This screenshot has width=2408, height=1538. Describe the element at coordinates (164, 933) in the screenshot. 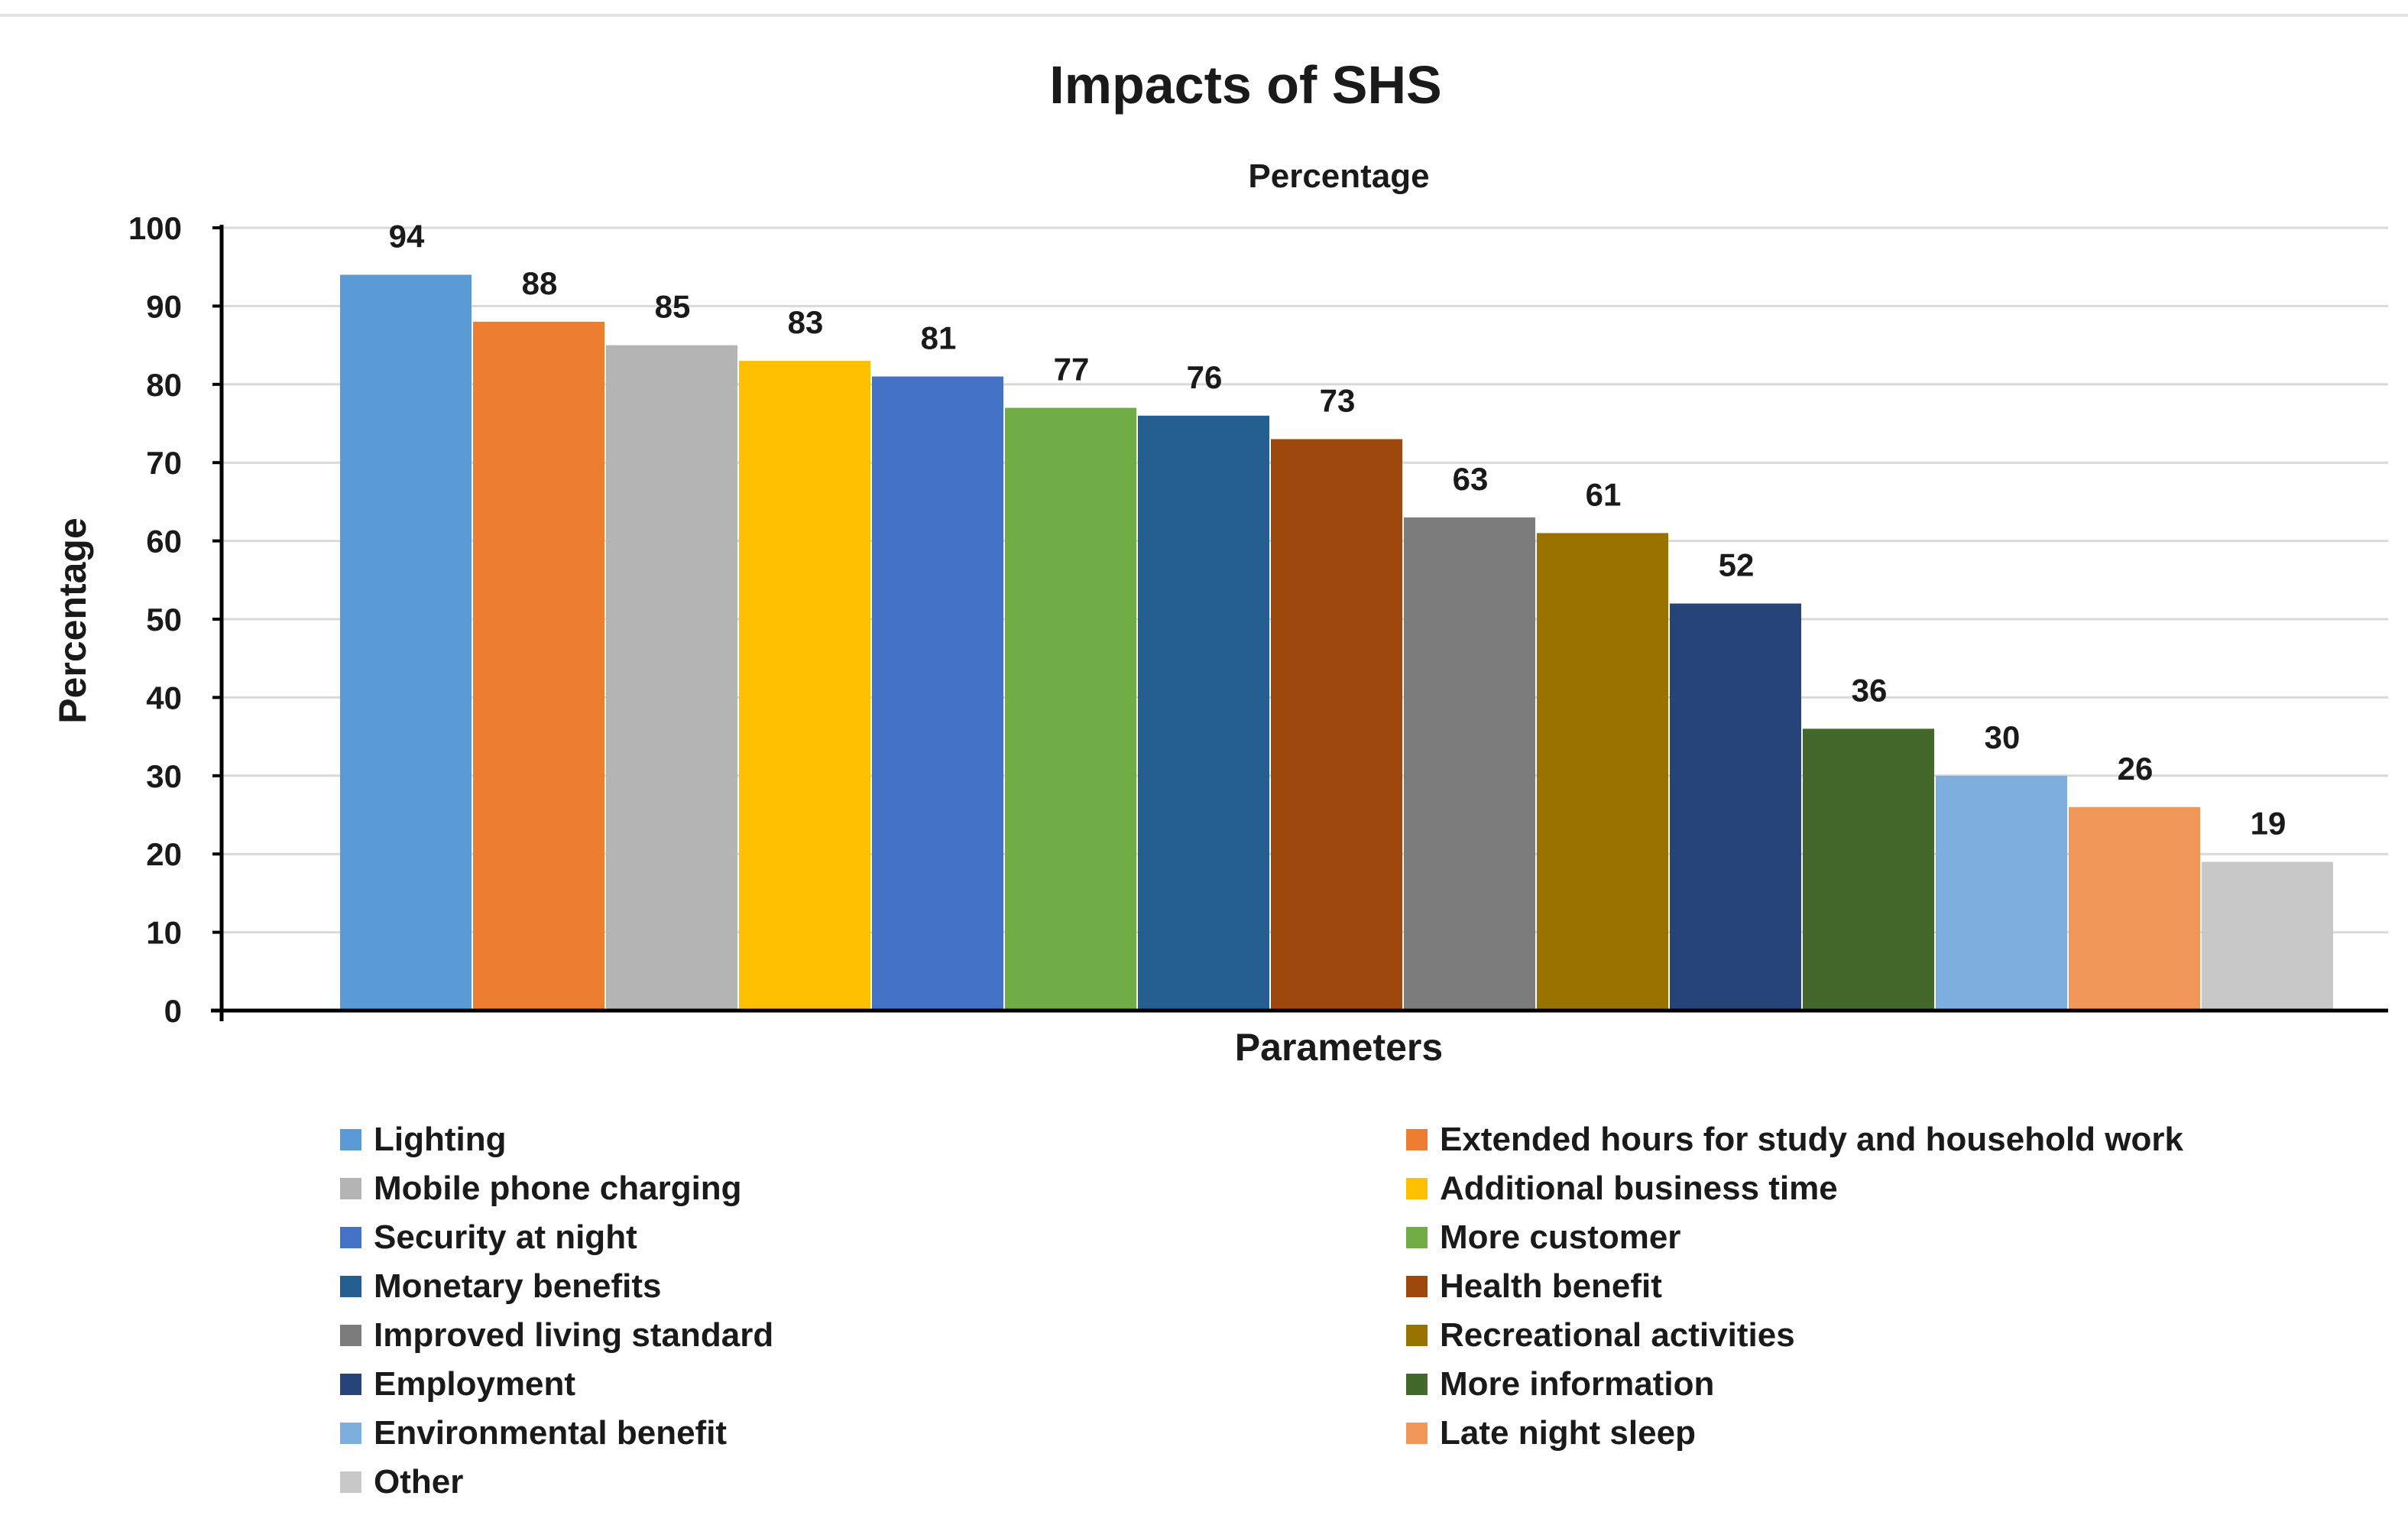

I see `y-tick-label: 10` at that location.